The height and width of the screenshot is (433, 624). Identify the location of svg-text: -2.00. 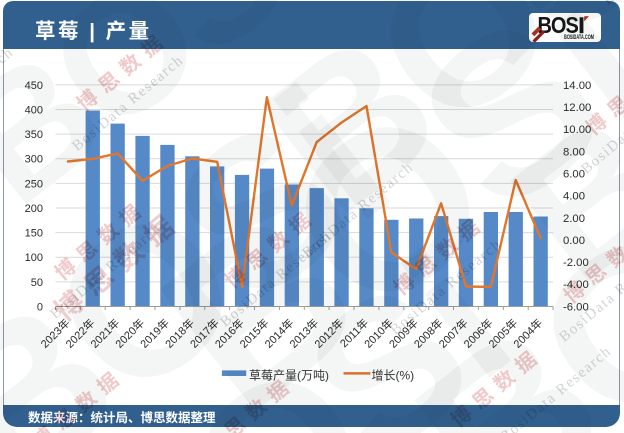
(576, 263).